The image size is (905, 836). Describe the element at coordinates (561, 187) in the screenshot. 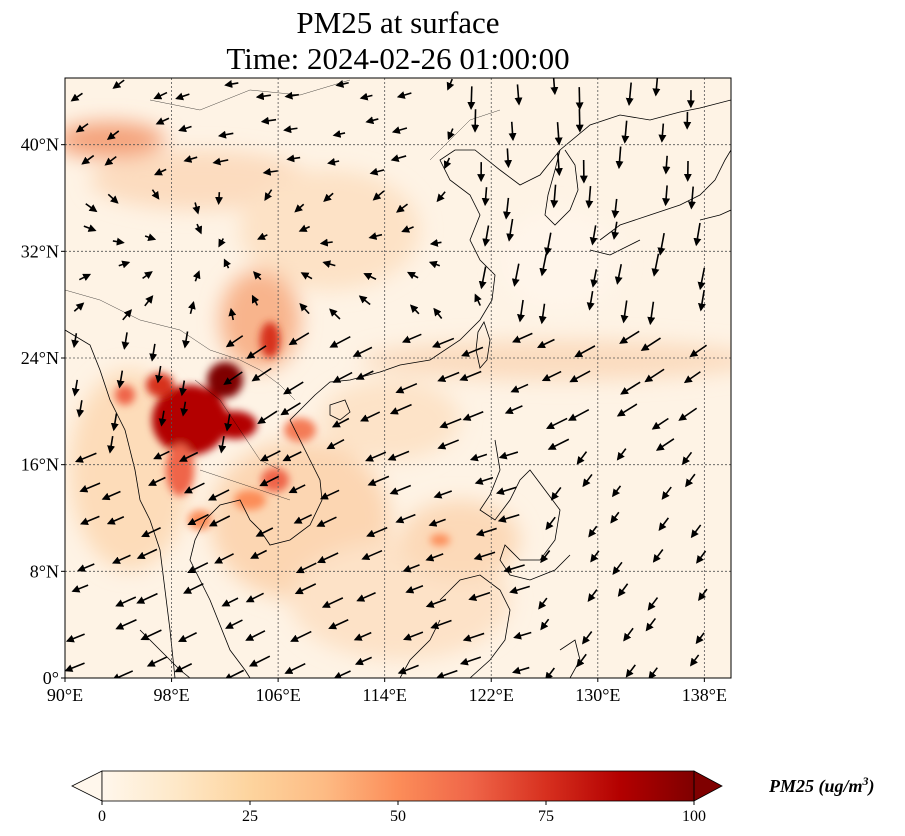

I see `korea` at that location.